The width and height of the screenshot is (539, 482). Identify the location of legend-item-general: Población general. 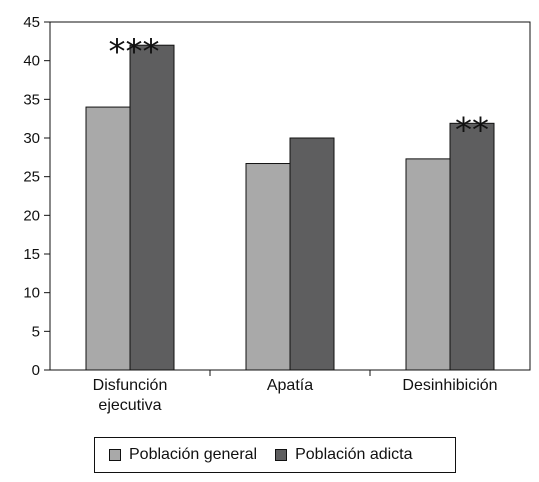
(183, 455).